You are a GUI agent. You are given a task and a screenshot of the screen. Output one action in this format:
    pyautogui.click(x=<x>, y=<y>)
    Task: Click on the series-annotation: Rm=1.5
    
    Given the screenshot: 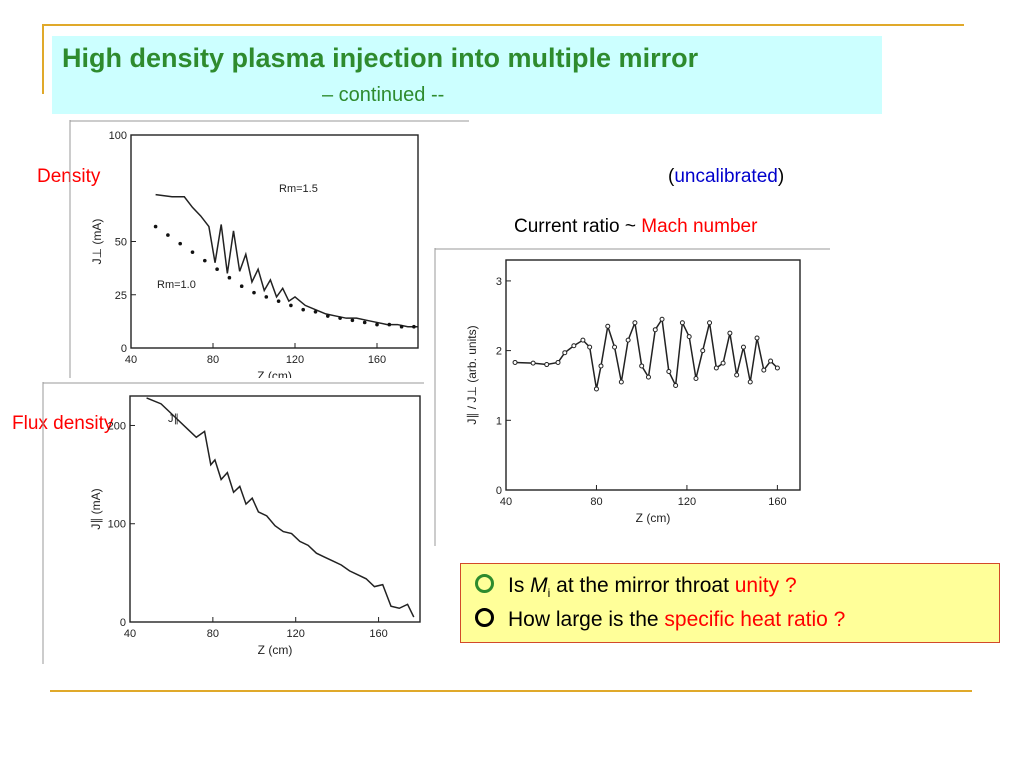 What is the action you would take?
    pyautogui.click(x=298, y=189)
    